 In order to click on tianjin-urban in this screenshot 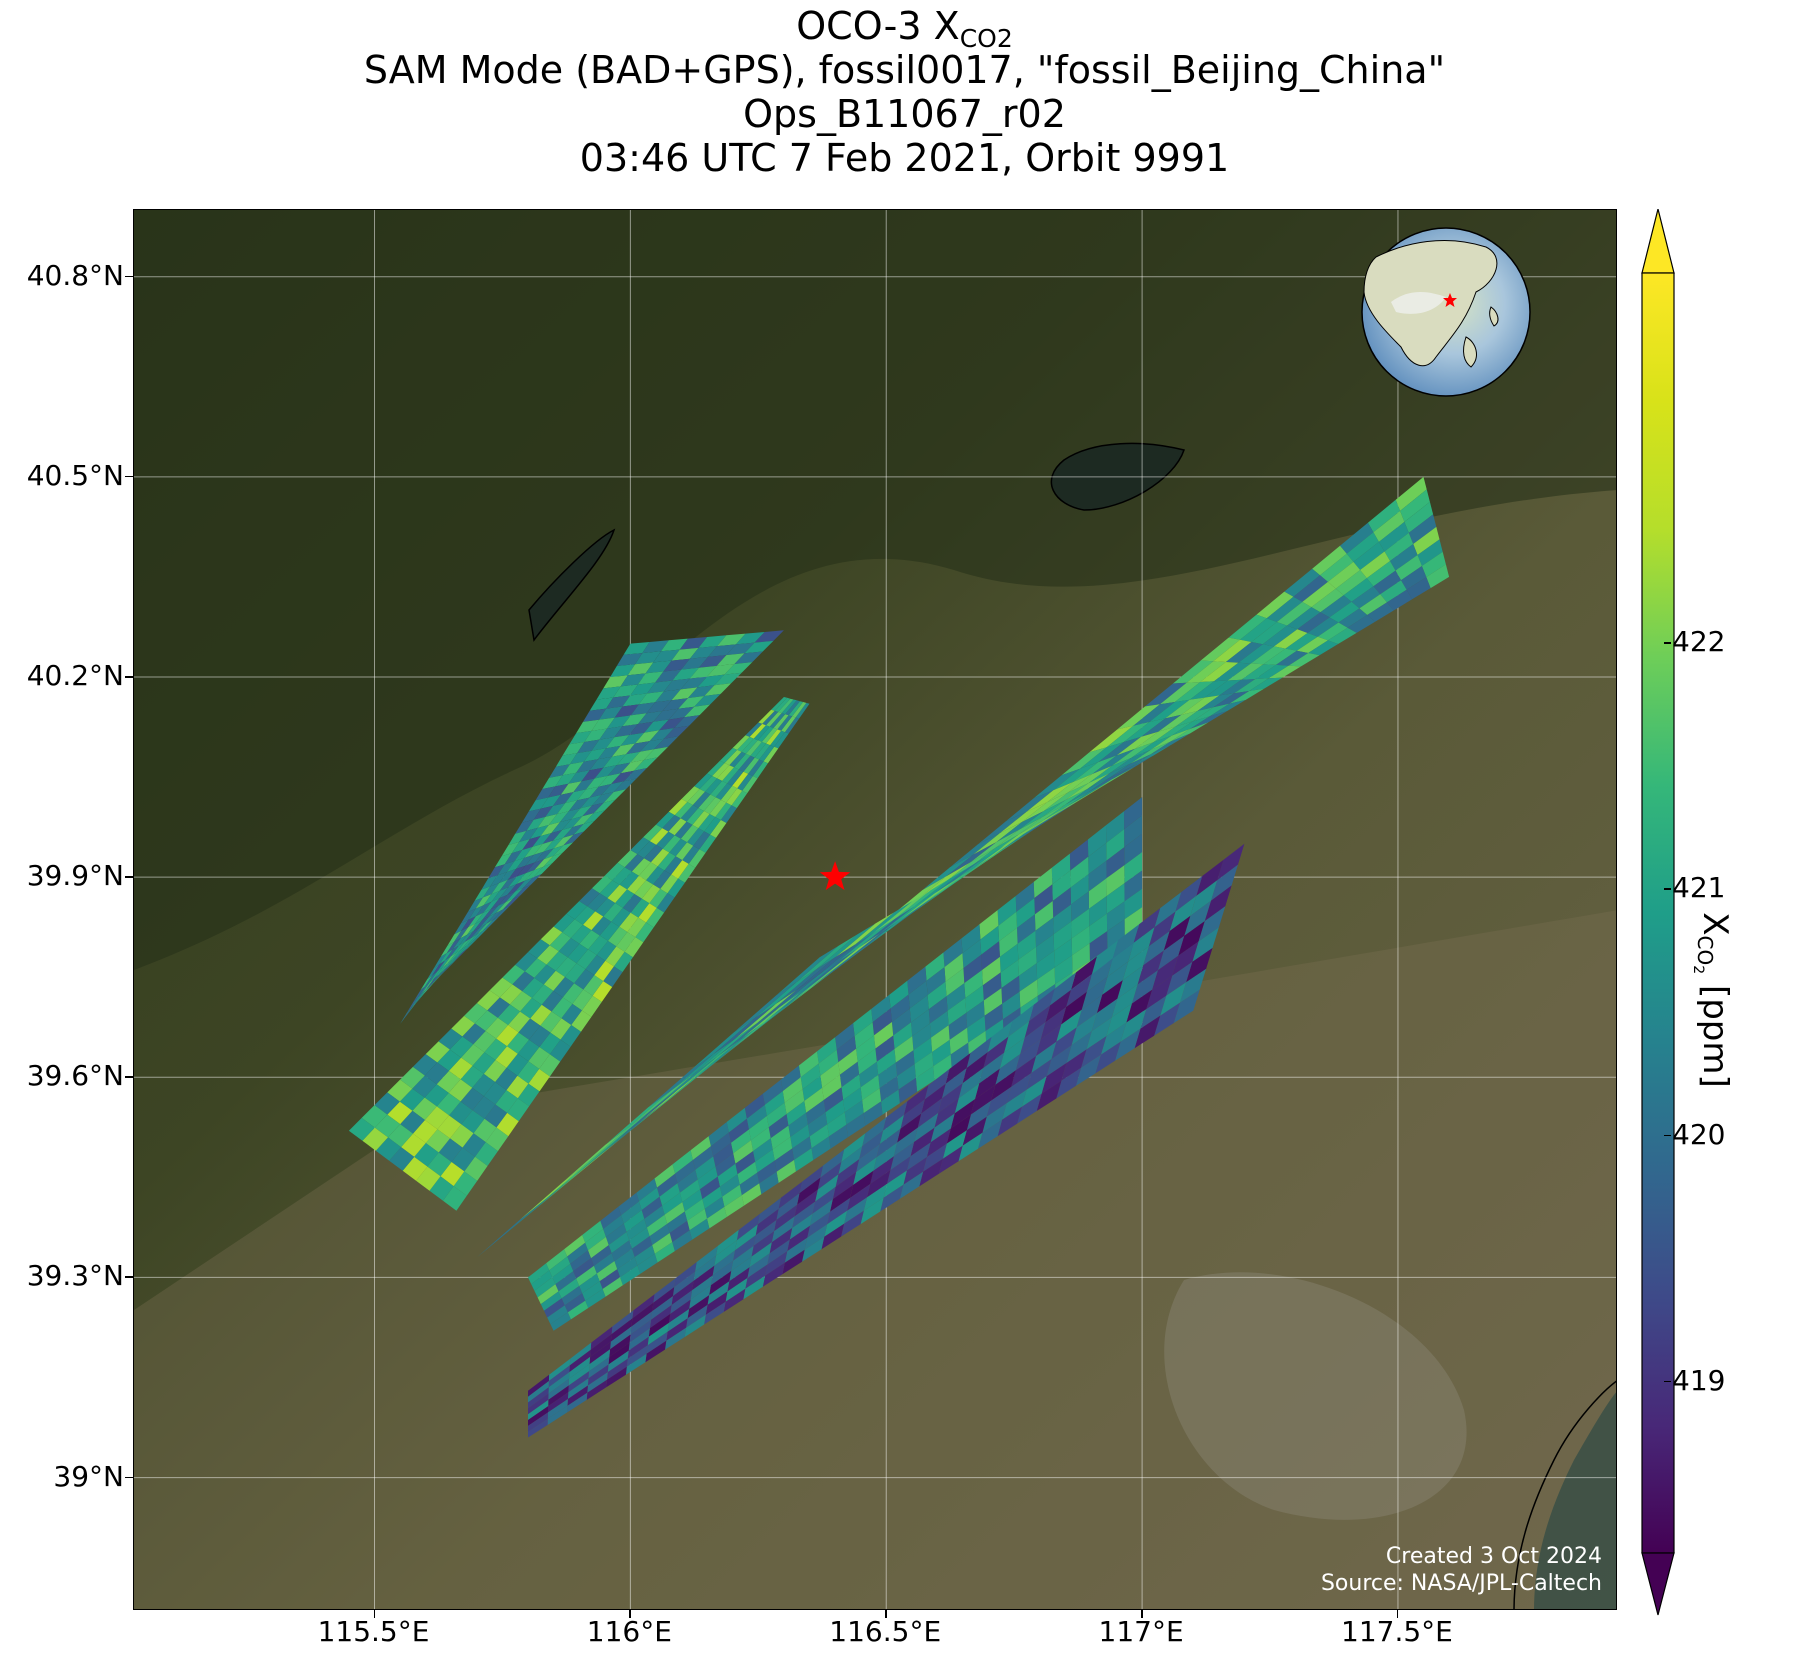, I will do `click(1315, 1396)`.